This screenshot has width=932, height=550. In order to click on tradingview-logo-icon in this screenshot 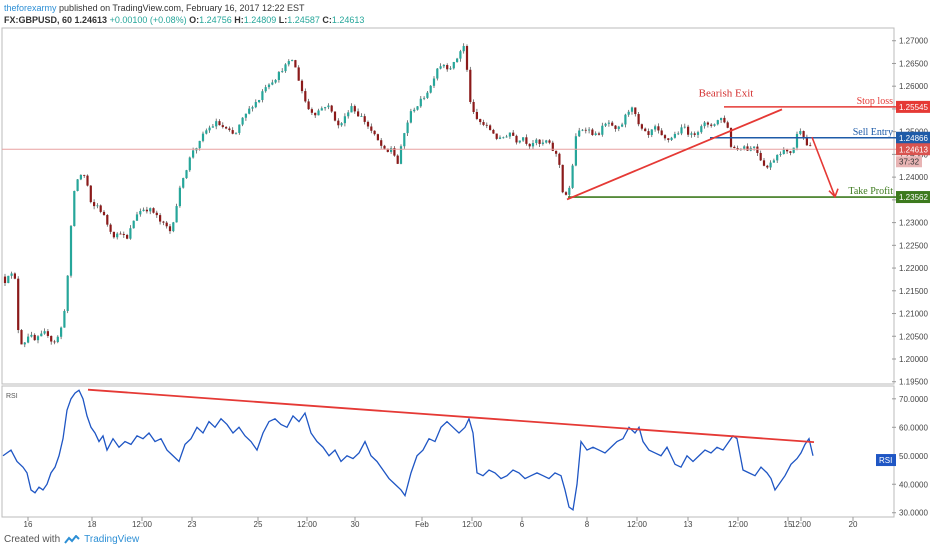, I will do `click(72, 539)`.